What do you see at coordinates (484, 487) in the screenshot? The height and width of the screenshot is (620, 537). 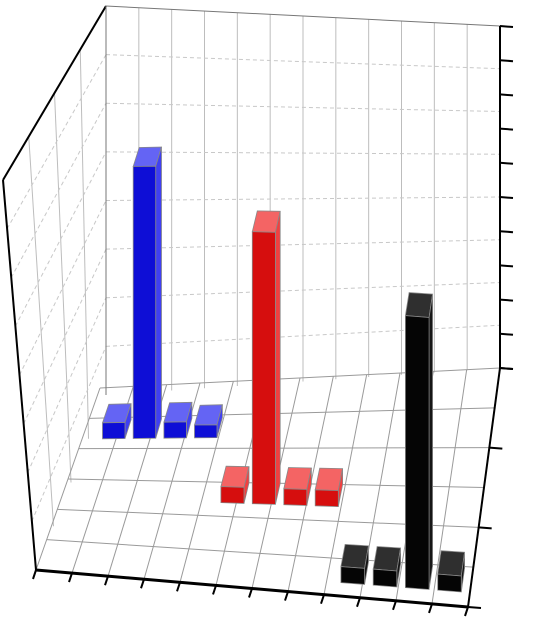 I see `y-axis` at bounding box center [484, 487].